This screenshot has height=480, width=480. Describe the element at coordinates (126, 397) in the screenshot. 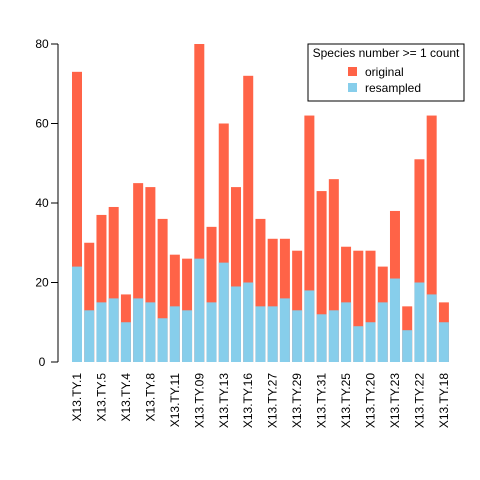

I see `x-tick-label: X13.TY.4` at that location.